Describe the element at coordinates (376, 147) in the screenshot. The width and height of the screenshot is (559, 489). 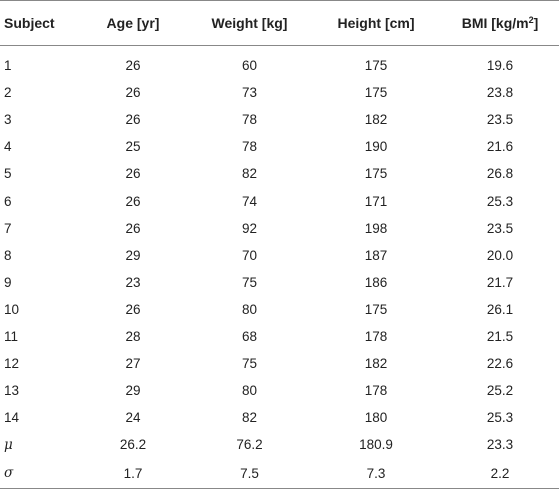
I see `cell-height: 190` at that location.